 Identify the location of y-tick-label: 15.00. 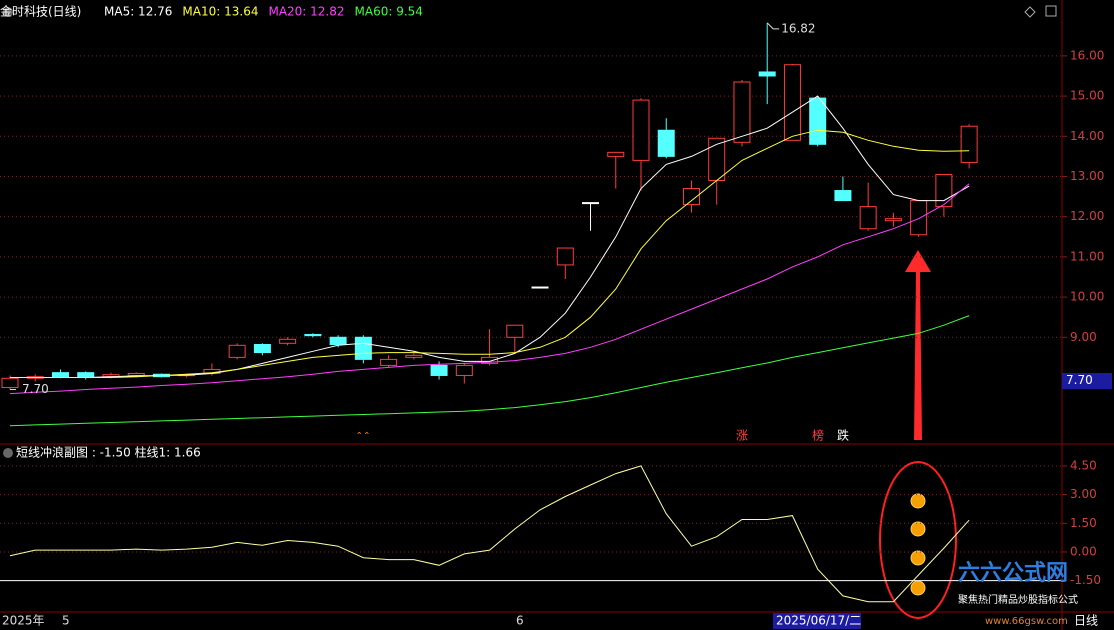
(1087, 96).